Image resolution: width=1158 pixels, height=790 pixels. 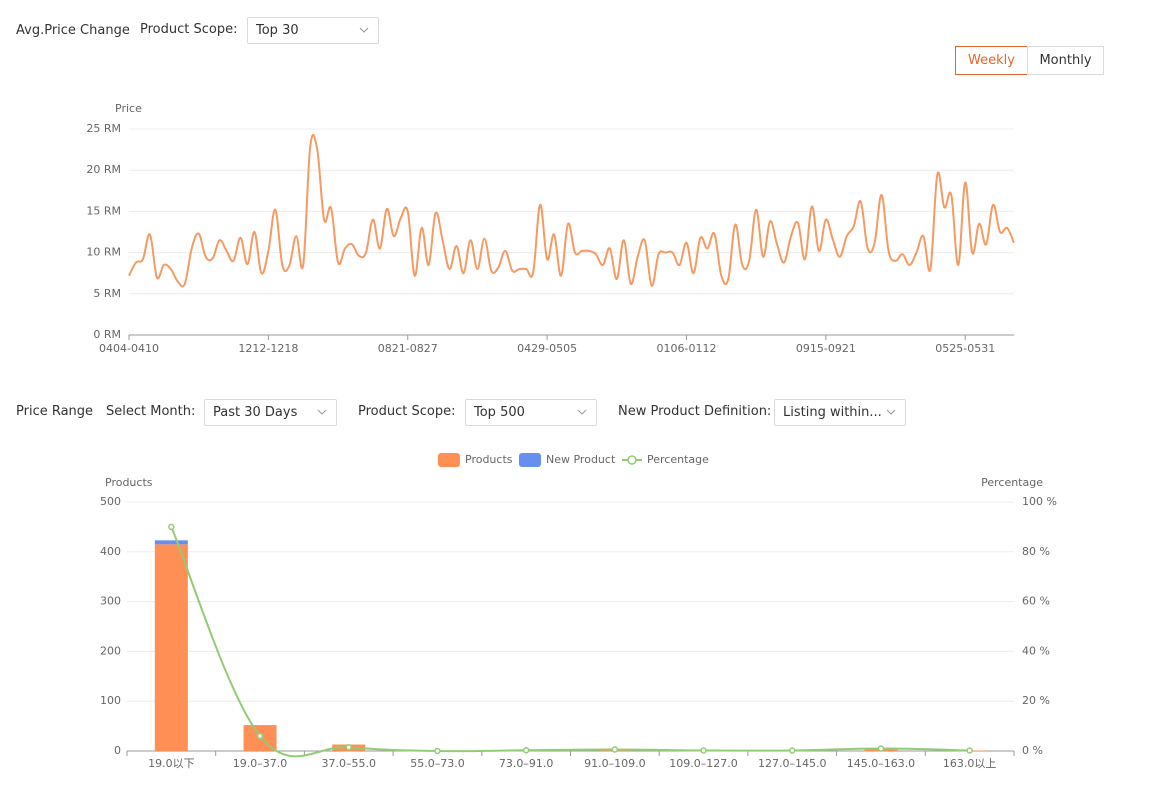 I want to click on x-tick-label: 19.0以下, so click(x=171, y=763).